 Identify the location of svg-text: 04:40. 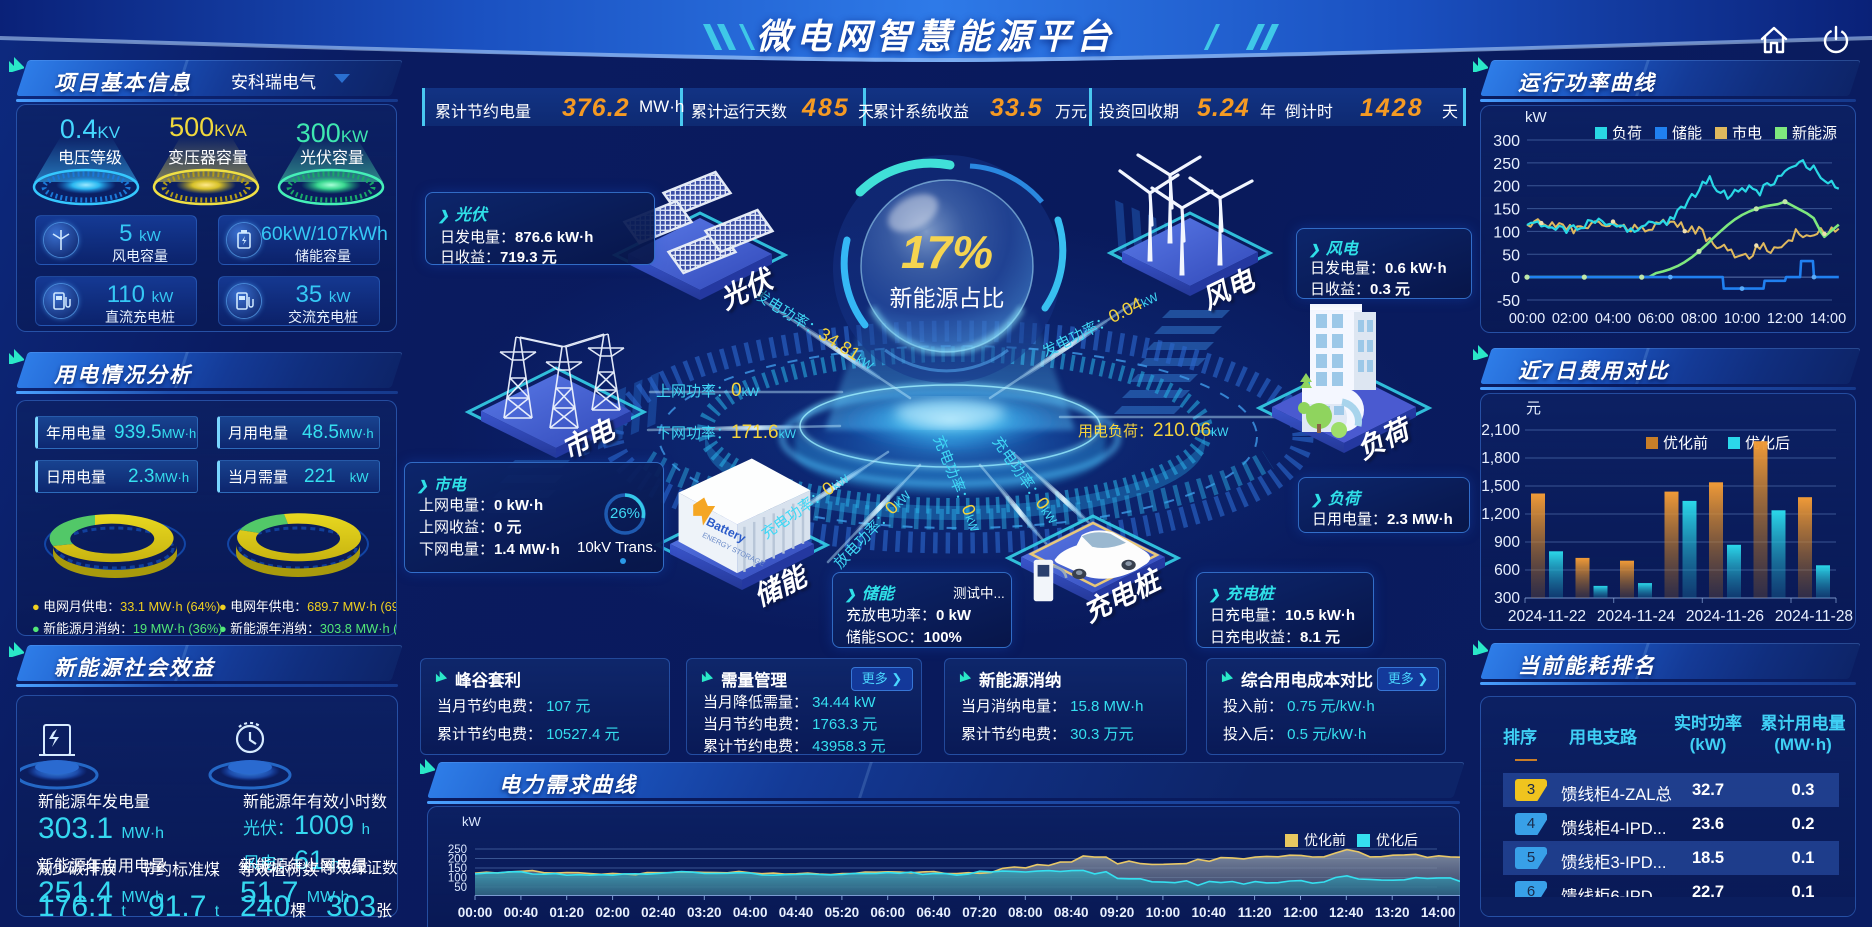
(796, 912).